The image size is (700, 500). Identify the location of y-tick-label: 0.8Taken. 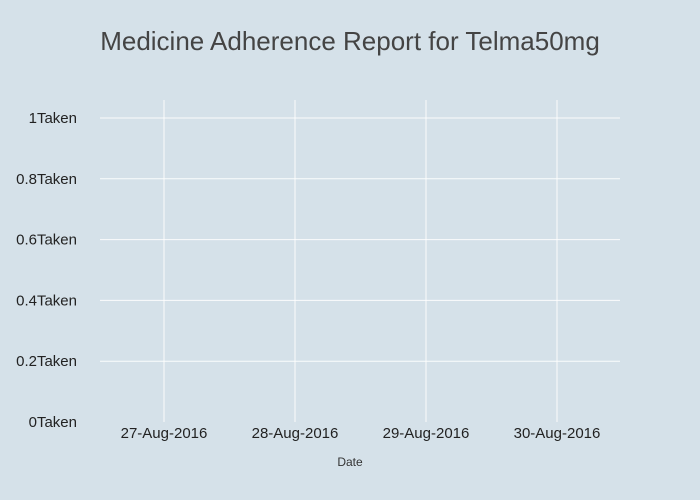
(46, 179).